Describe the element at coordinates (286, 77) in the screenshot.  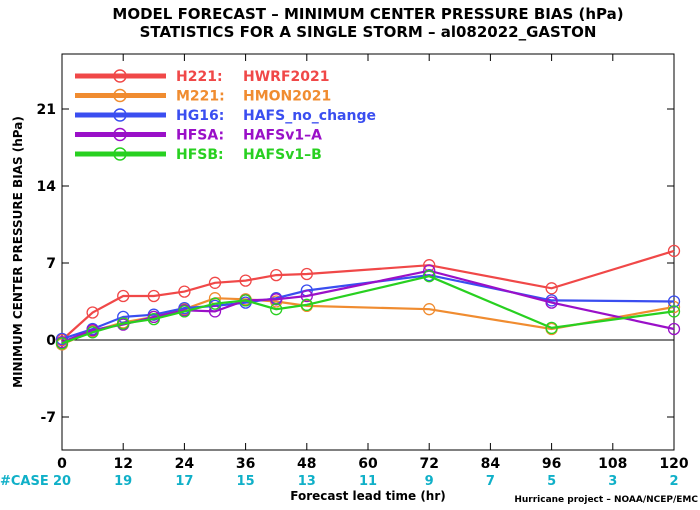
I see `legend-name: HWRF2021` at that location.